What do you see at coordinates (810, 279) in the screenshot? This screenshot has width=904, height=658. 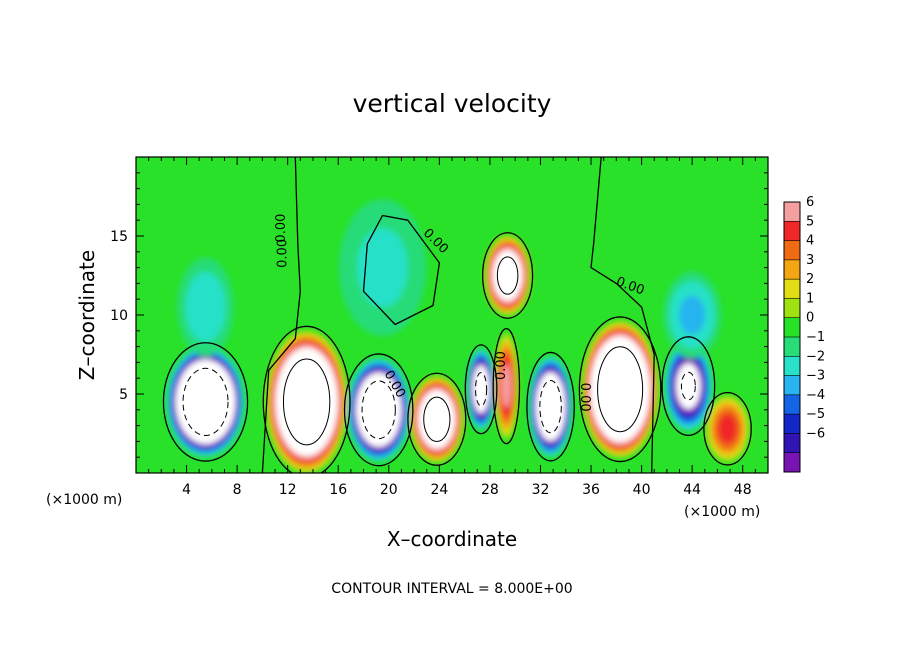 I see `colorbar-tick-label: 2` at bounding box center [810, 279].